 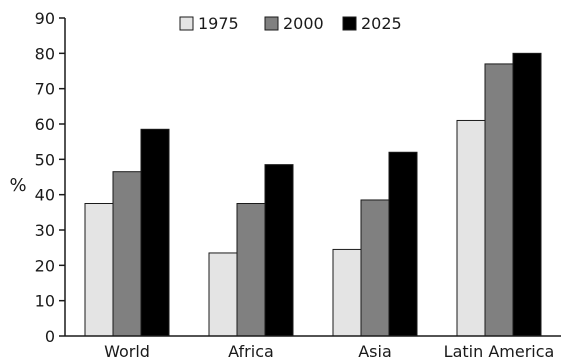 I want to click on y-tick-label: 70, so click(x=45, y=89).